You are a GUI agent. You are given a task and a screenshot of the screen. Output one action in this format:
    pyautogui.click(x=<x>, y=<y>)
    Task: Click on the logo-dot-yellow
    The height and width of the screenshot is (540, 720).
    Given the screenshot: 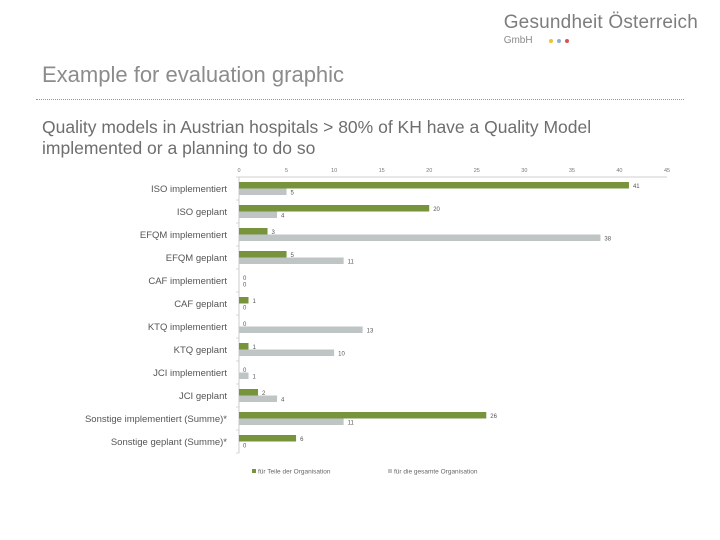 What is the action you would take?
    pyautogui.click(x=550, y=40)
    